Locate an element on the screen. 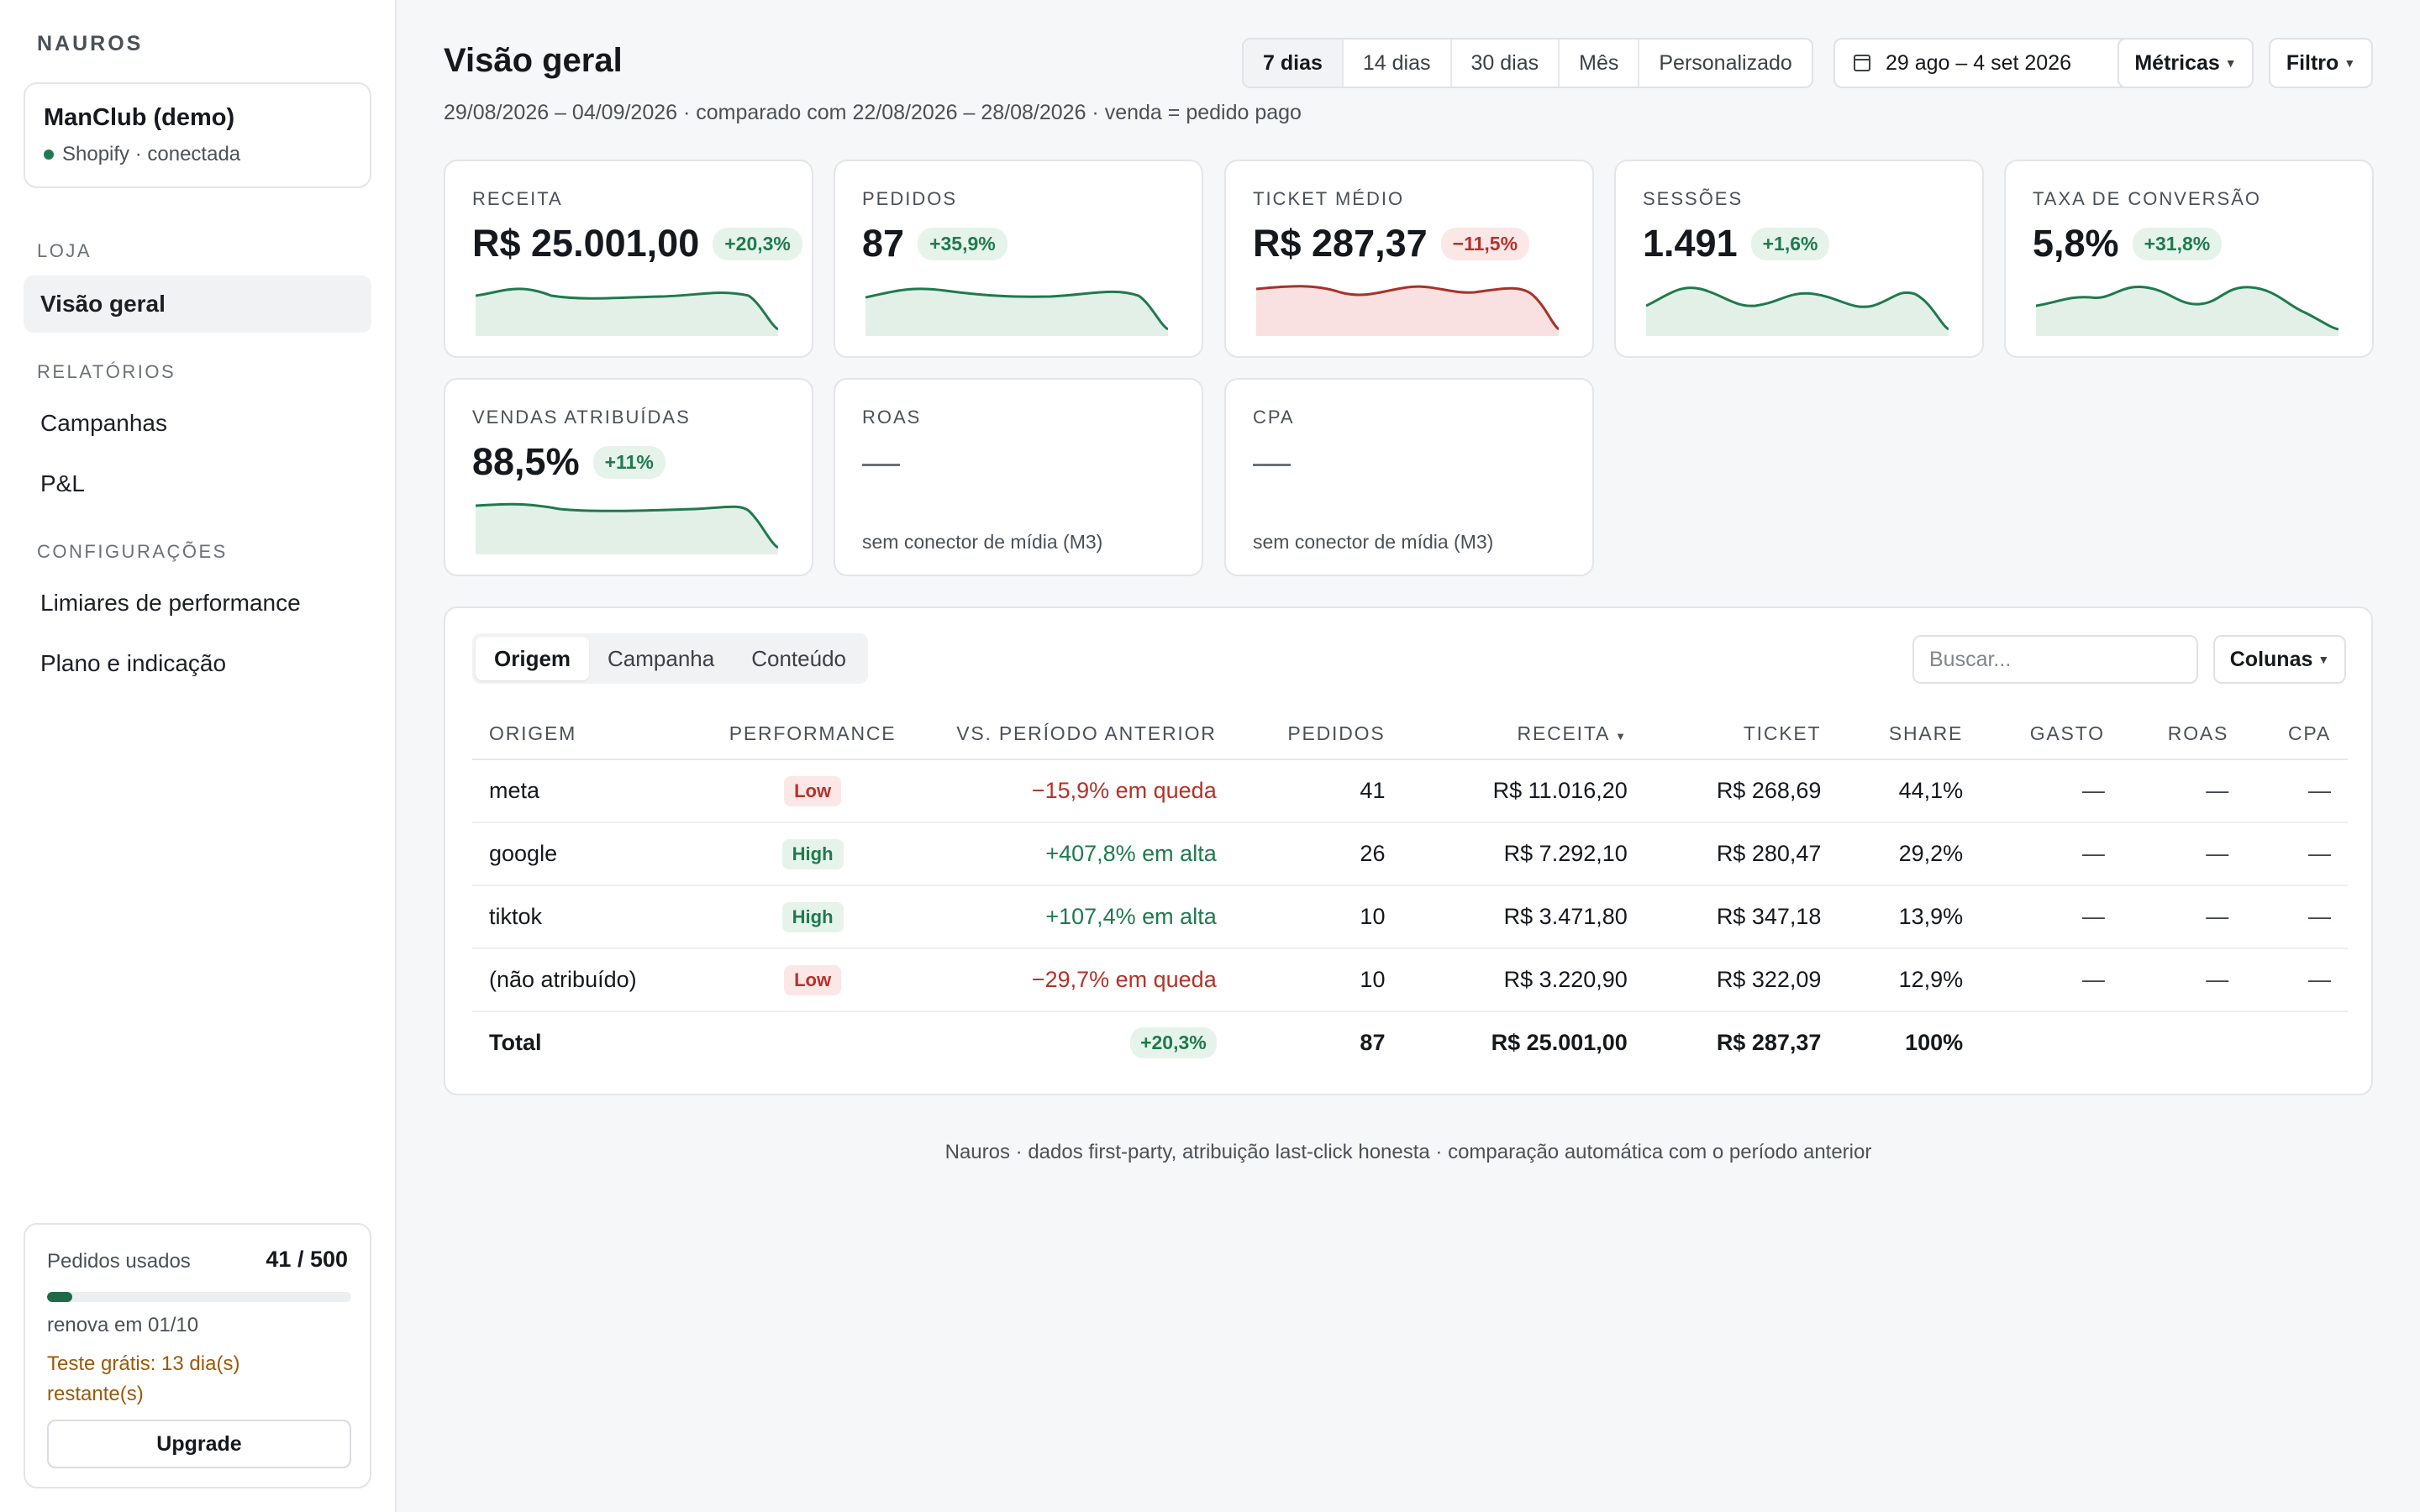 This screenshot has height=1512, width=2420. kpi-card-attributed-sales: VENDAS ATRIBUÍDAS 88,5% +11% is located at coordinates (628, 477).